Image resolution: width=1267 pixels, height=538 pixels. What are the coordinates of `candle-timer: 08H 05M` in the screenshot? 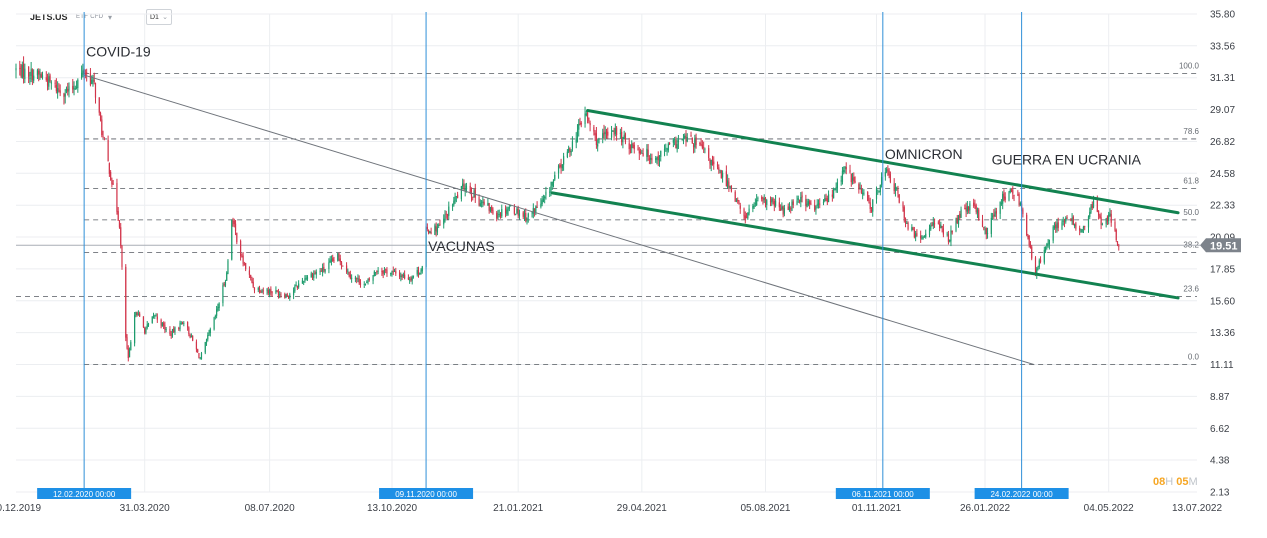 It's located at (1175, 482).